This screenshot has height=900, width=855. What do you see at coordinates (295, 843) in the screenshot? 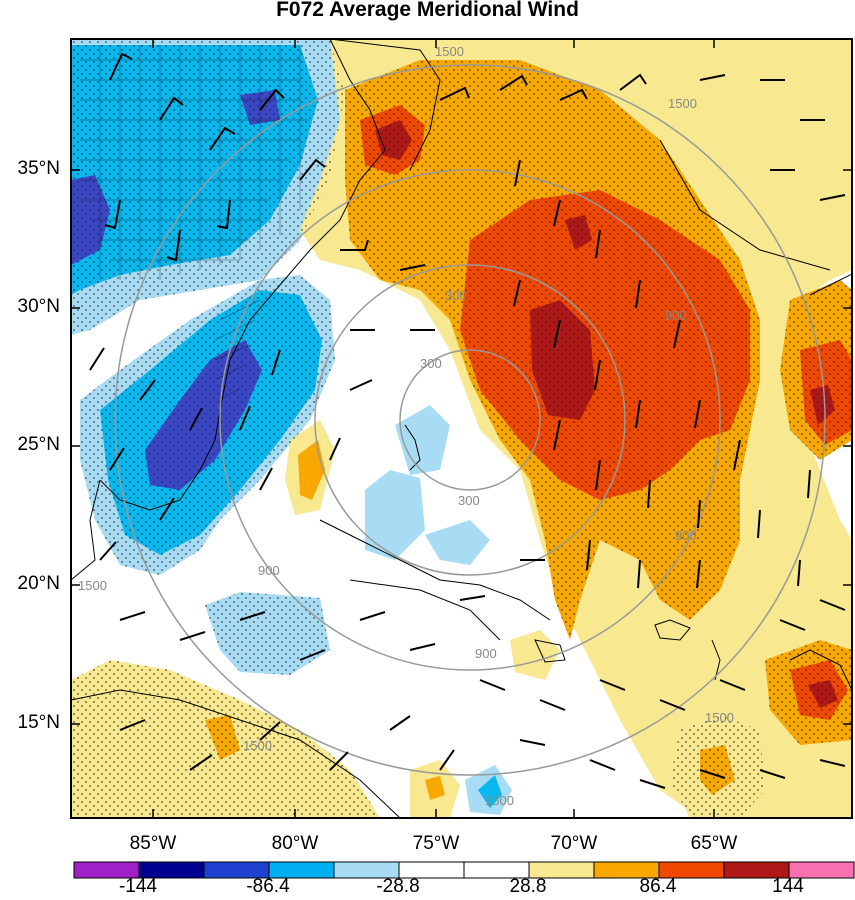
I see `longitude-label: 80°W` at bounding box center [295, 843].